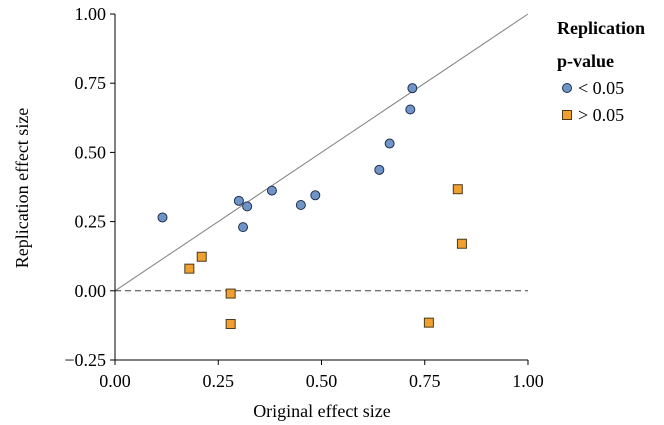 The width and height of the screenshot is (664, 425). Describe the element at coordinates (585, 61) in the screenshot. I see `legend-title-line2: p-value` at that location.